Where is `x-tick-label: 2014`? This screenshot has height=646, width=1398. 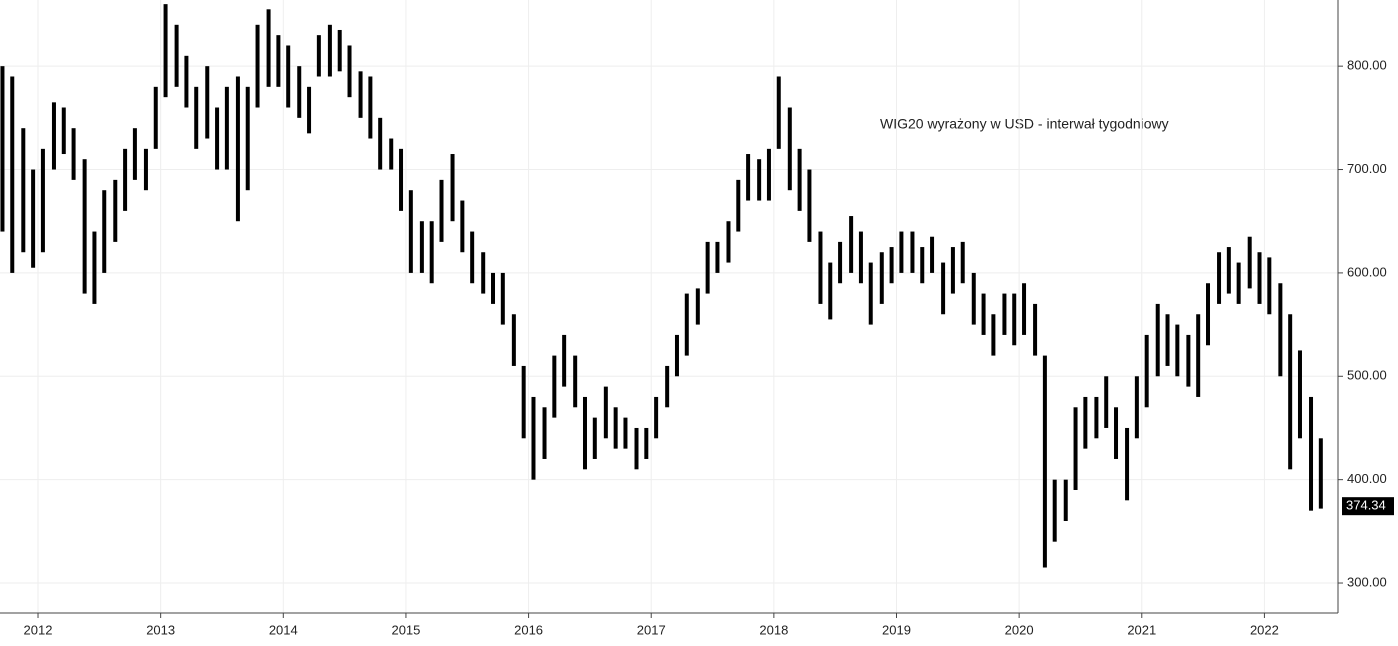 x-tick-label: 2014 is located at coordinates (283, 629).